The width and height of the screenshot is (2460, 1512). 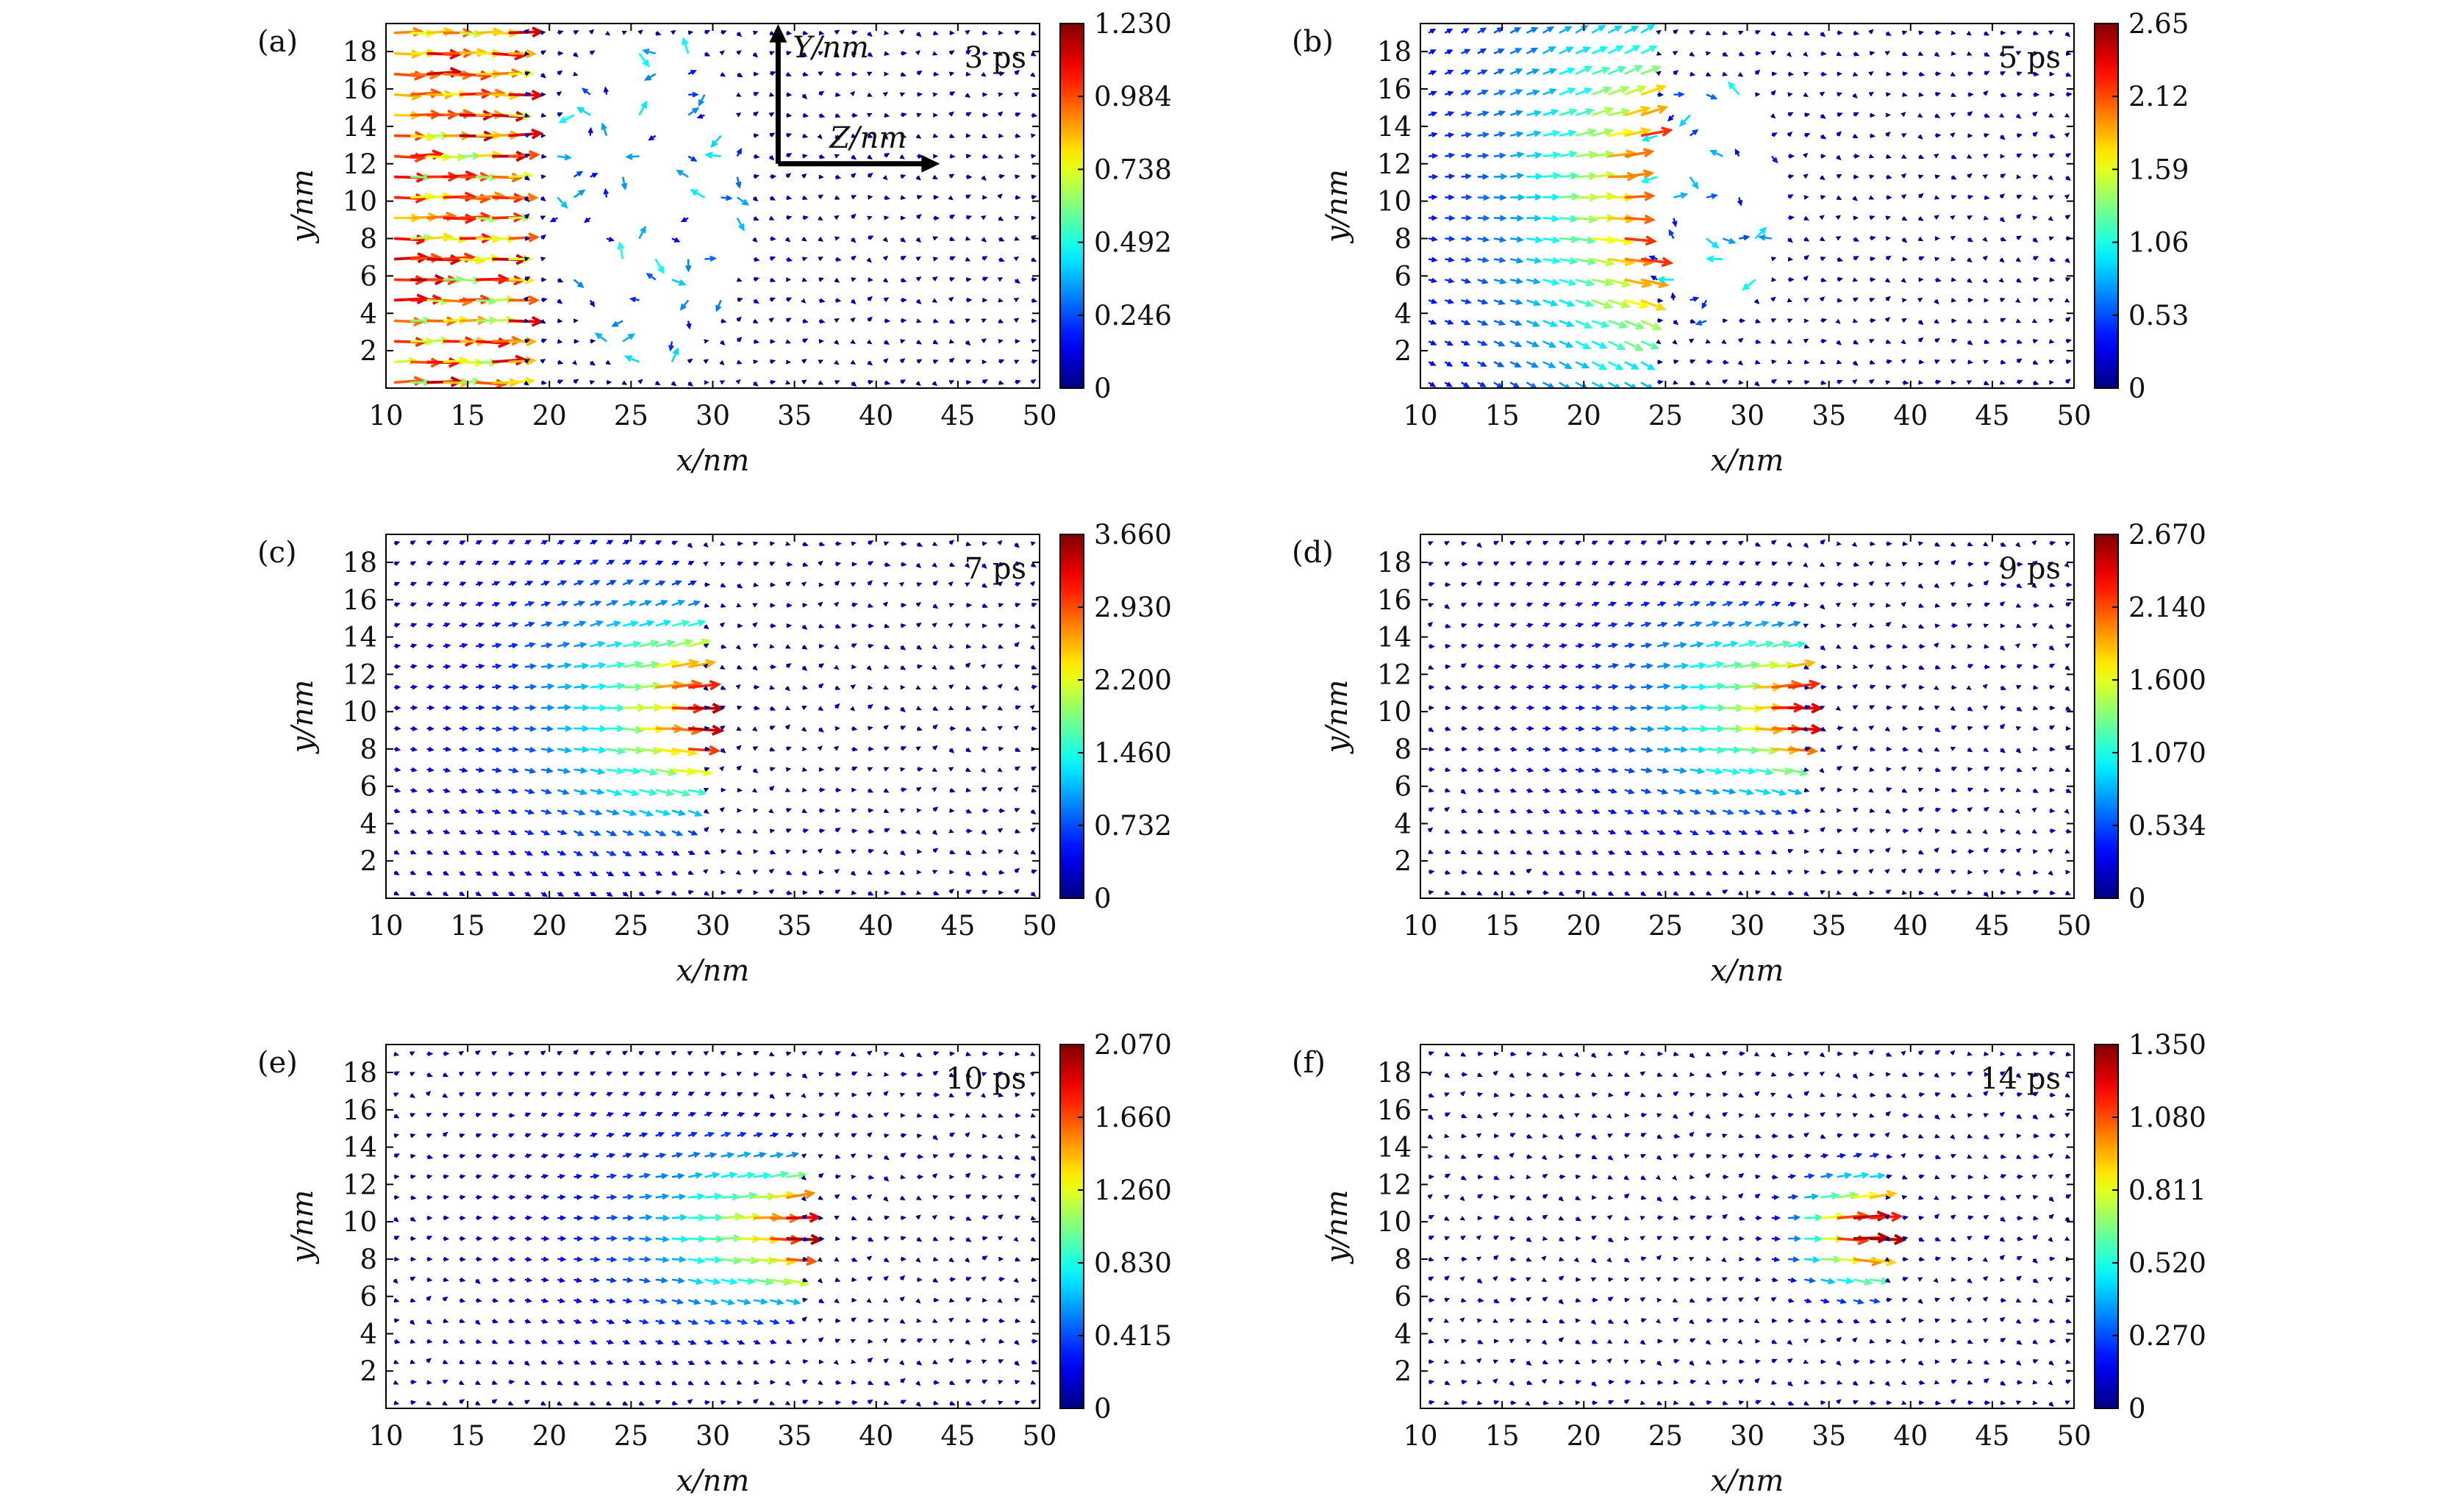 I want to click on x-tick-label: 25, so click(x=631, y=415).